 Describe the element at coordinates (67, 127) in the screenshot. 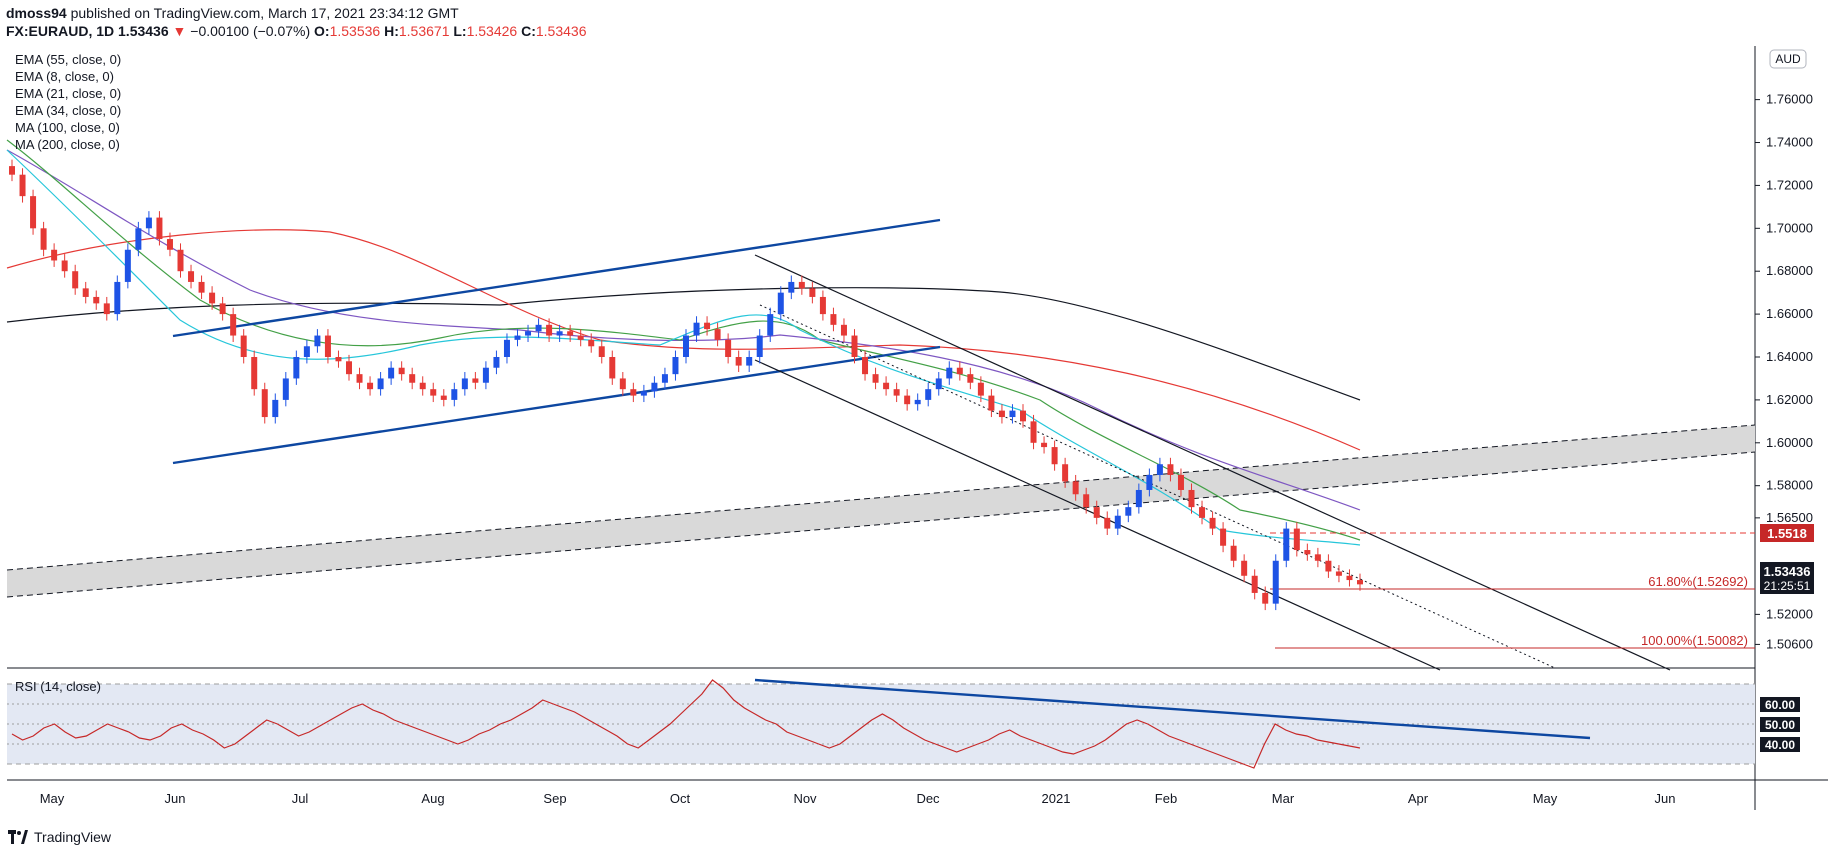

I see `legend-ma100: MA (100, close, 0)` at that location.